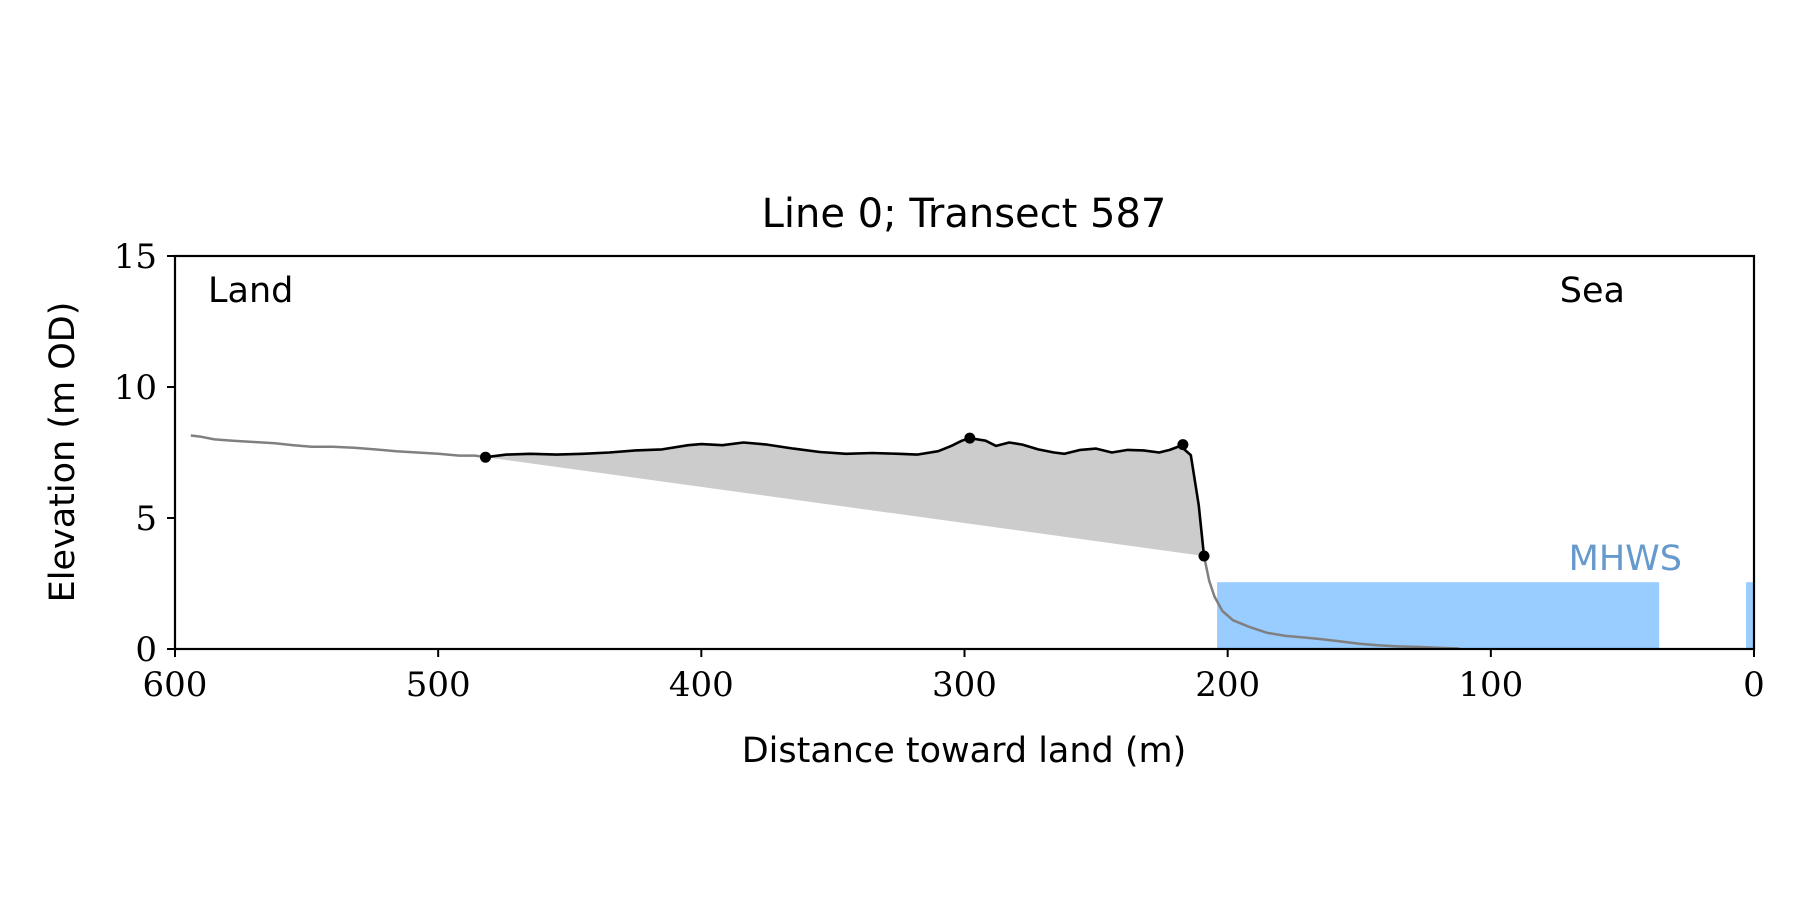 This screenshot has width=1800, height=900. What do you see at coordinates (964, 685) in the screenshot?
I see `x-tick-label: 300` at bounding box center [964, 685].